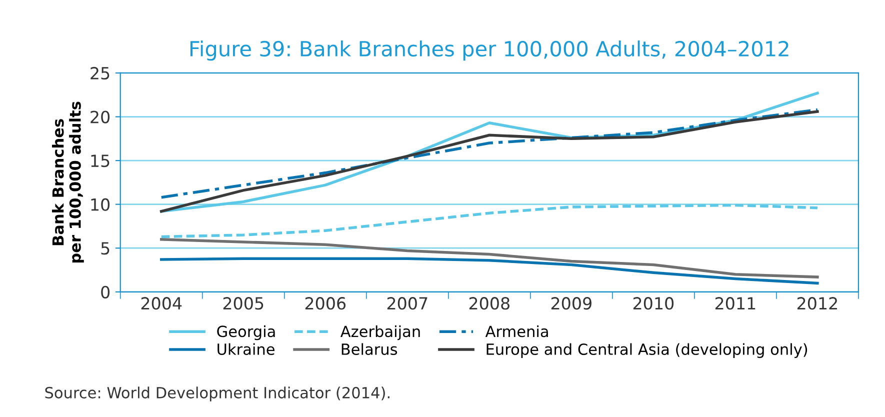  I want to click on legend-label: Azerbaijan, so click(380, 332).